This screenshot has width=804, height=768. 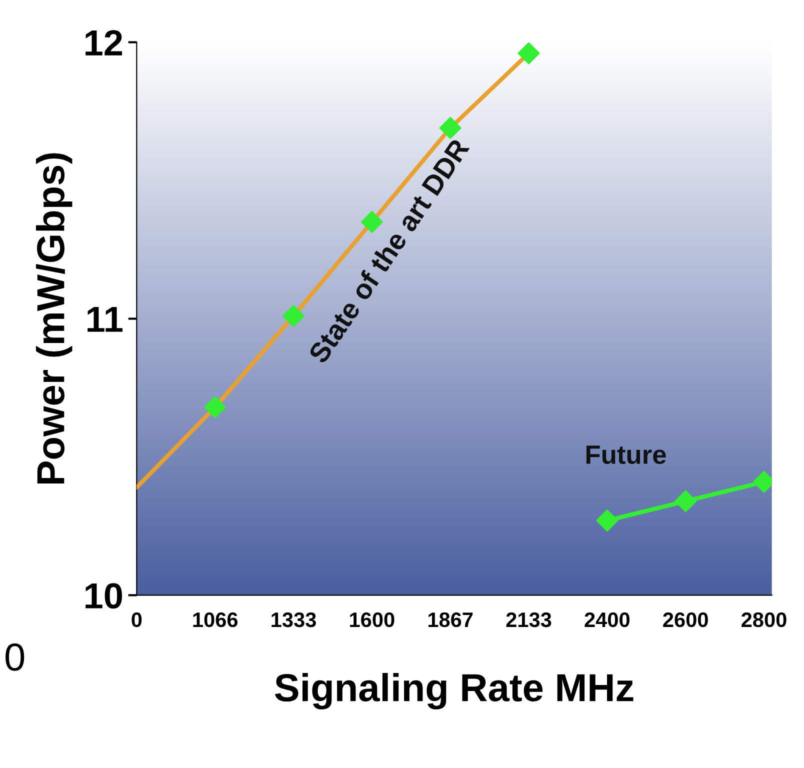 What do you see at coordinates (104, 43) in the screenshot?
I see `y-tick-label: 12` at bounding box center [104, 43].